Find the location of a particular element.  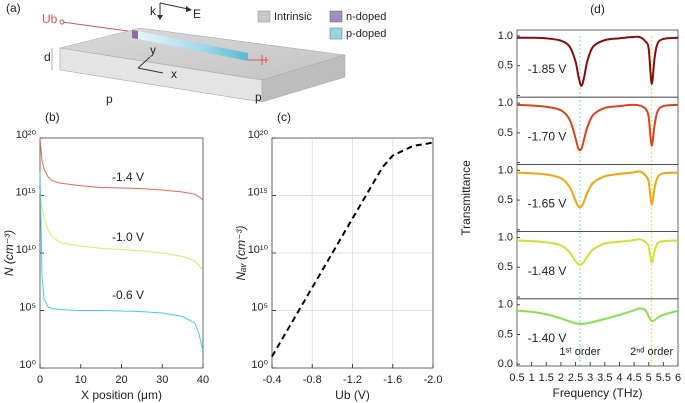

x-axis-title: X position (μm) is located at coordinates (121, 395).